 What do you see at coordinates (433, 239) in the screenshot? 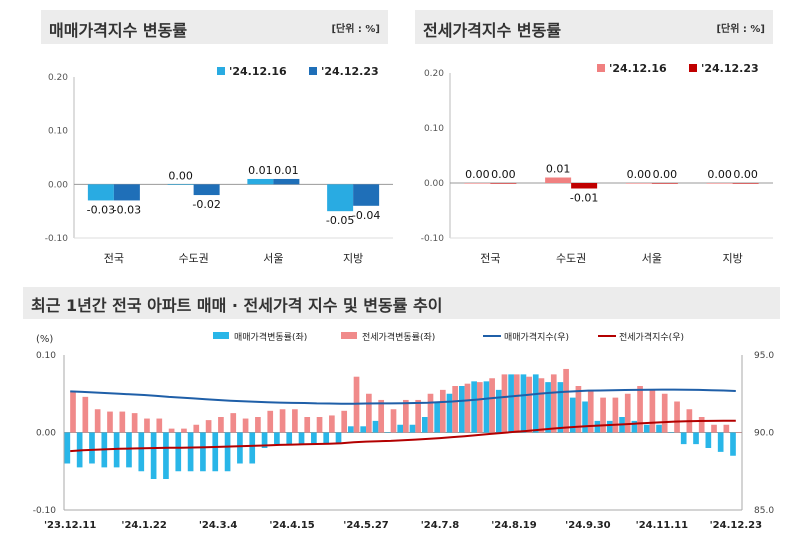
I see `jeonse-ytick: -0.10` at bounding box center [433, 239].